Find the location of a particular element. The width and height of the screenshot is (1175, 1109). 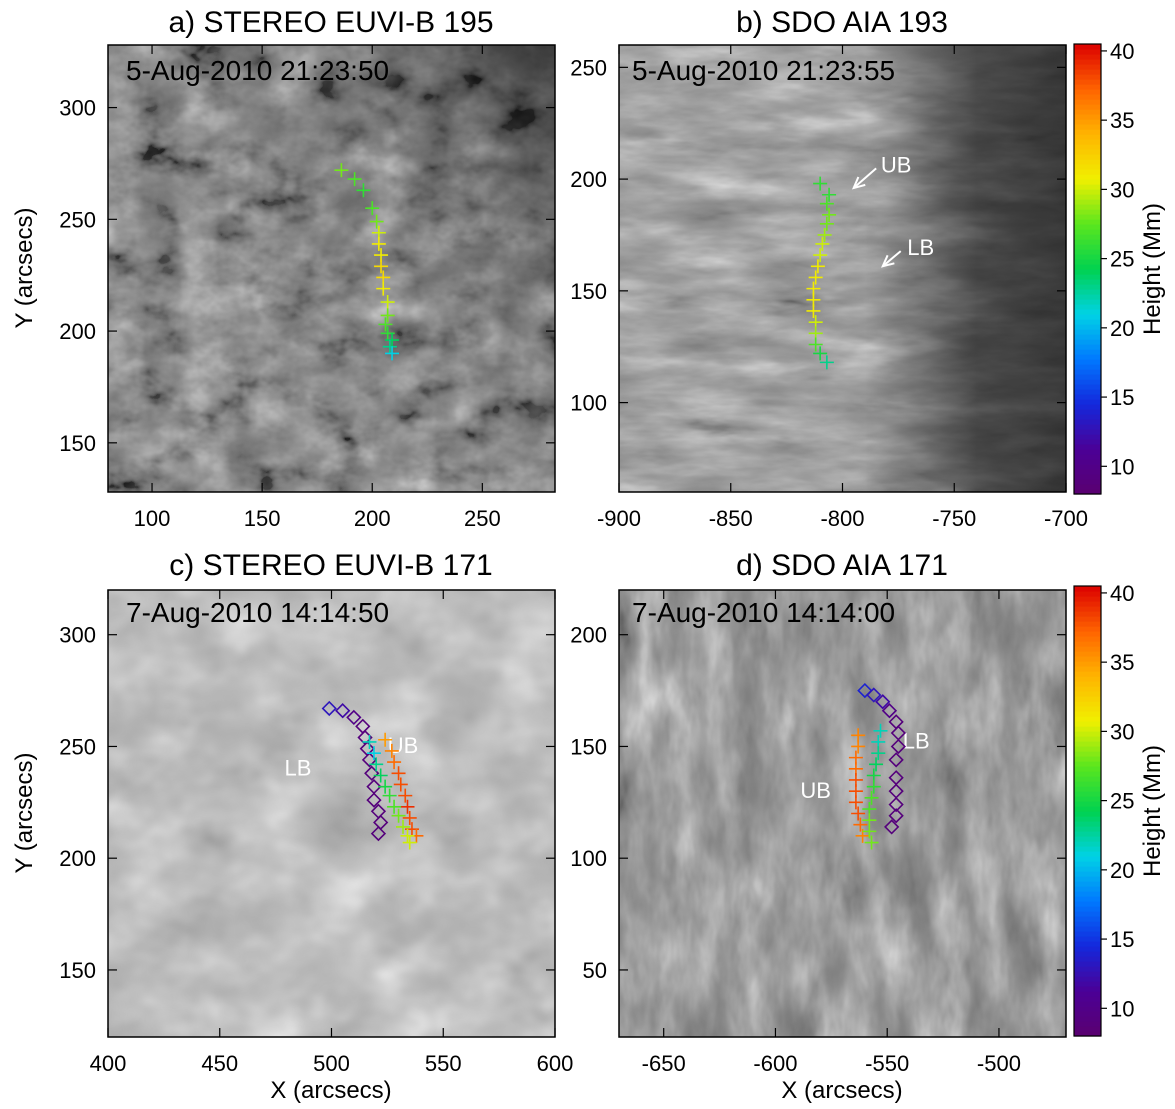

x-tick-label: 550 is located at coordinates (443, 1063).